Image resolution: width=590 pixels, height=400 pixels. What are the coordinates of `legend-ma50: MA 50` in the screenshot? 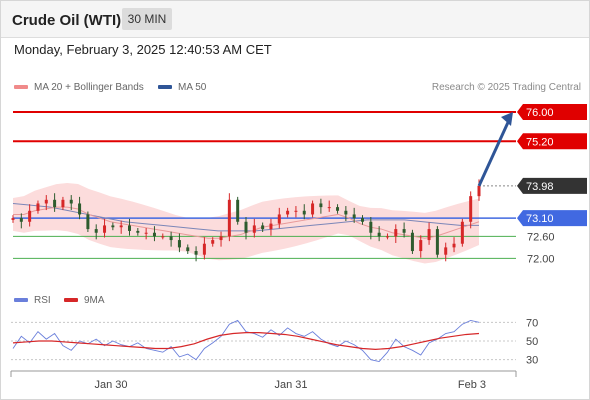 It's located at (182, 87).